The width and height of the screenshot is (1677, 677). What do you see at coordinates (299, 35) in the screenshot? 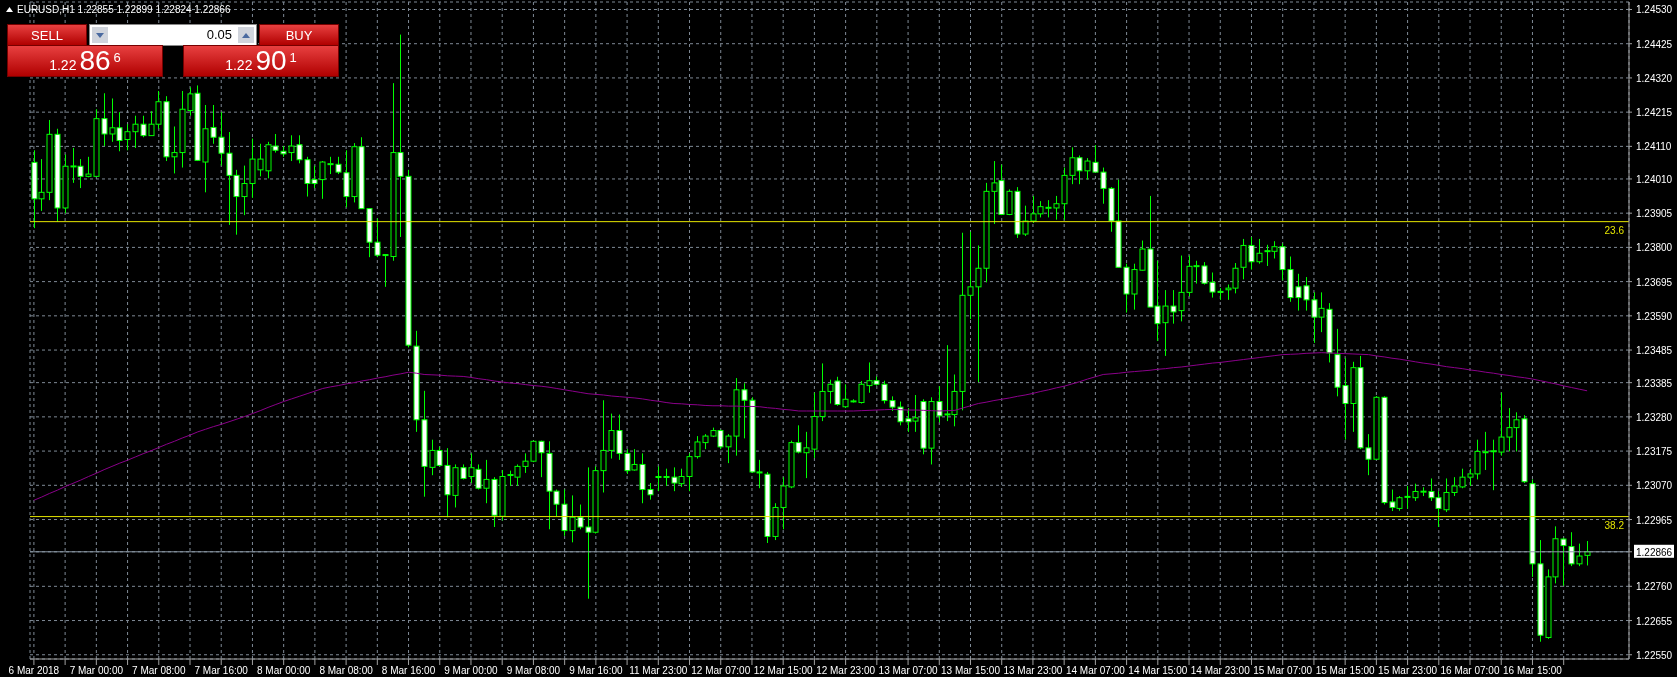
I see `buy-button: BUY` at bounding box center [299, 35].